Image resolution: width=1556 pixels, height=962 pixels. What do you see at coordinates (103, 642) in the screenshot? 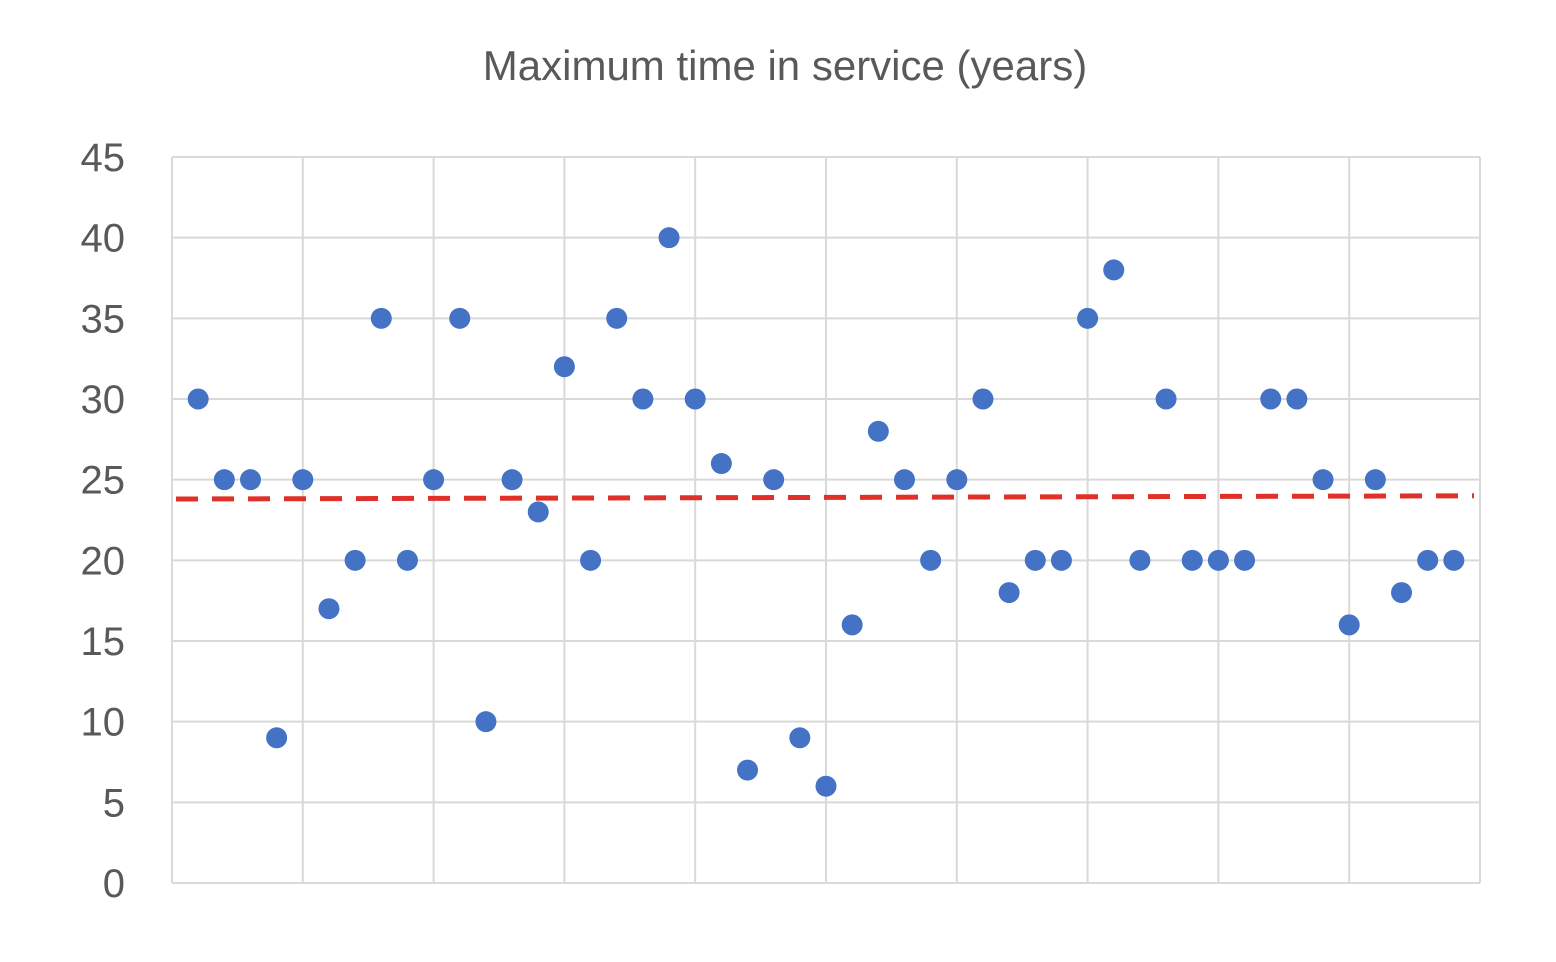
I see `y-tick-label: 15` at bounding box center [103, 642].